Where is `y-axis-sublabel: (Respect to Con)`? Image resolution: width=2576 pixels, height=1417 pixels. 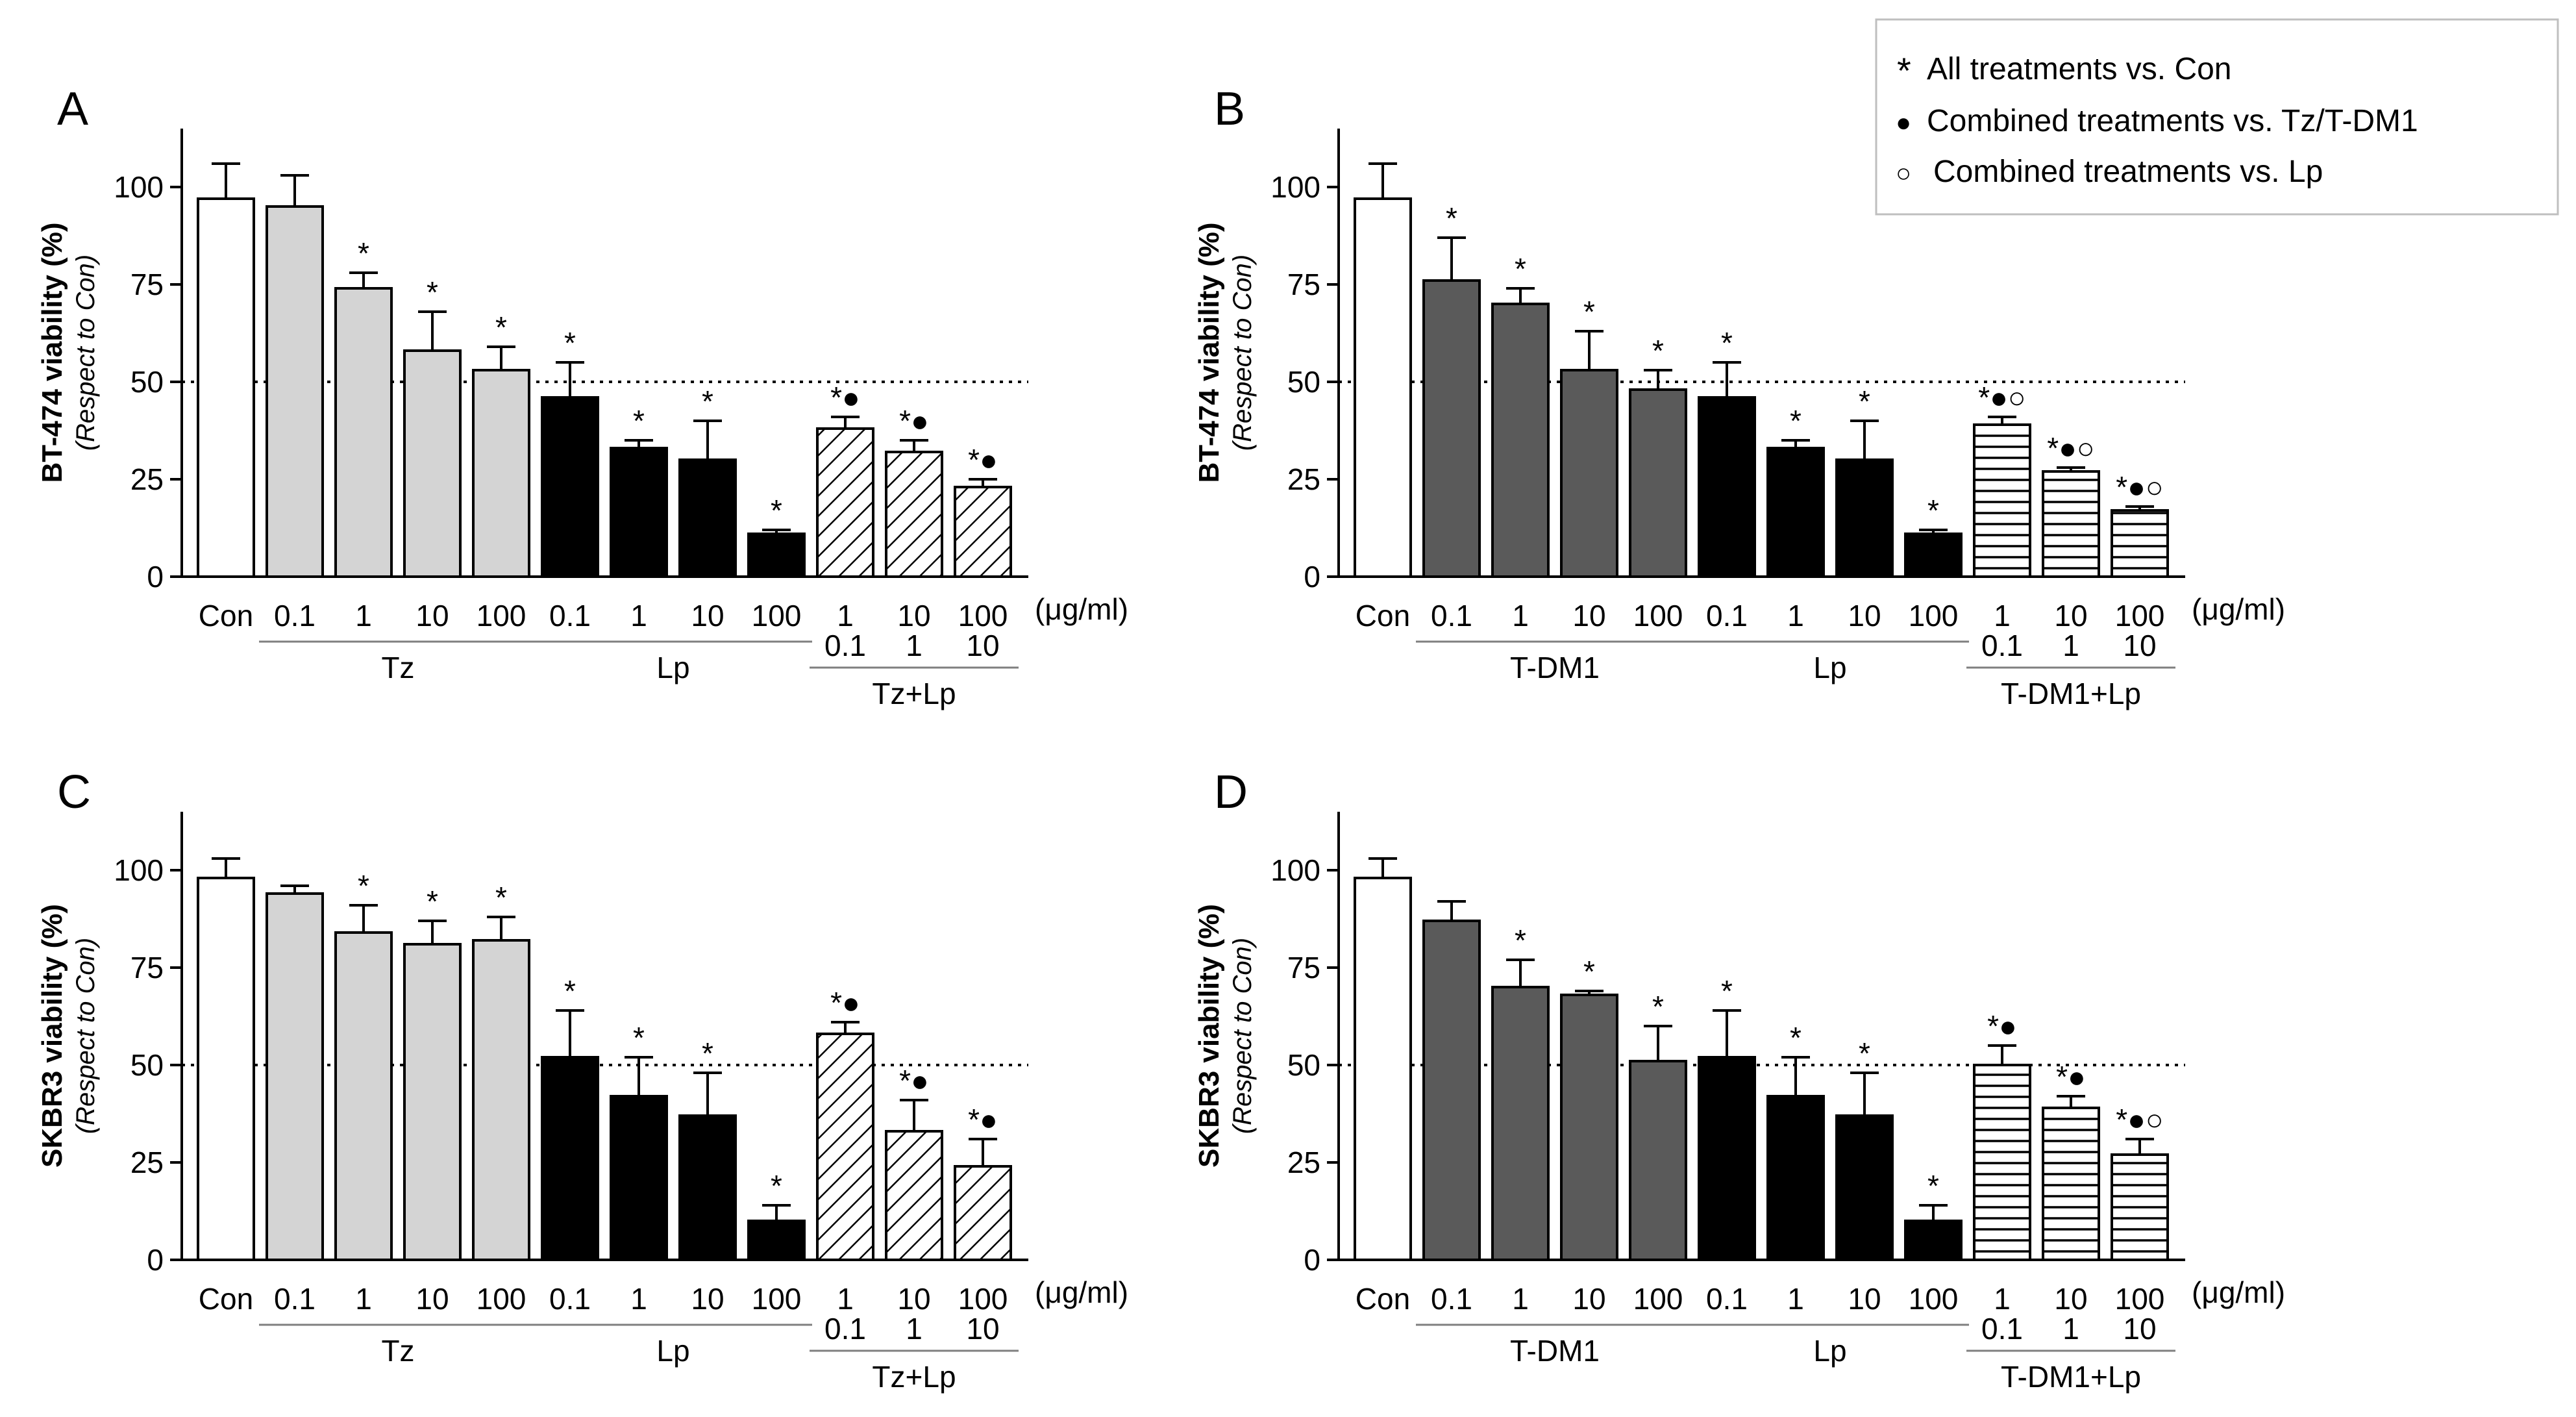
y-axis-sublabel: (Respect to Con) is located at coordinates (85, 353).